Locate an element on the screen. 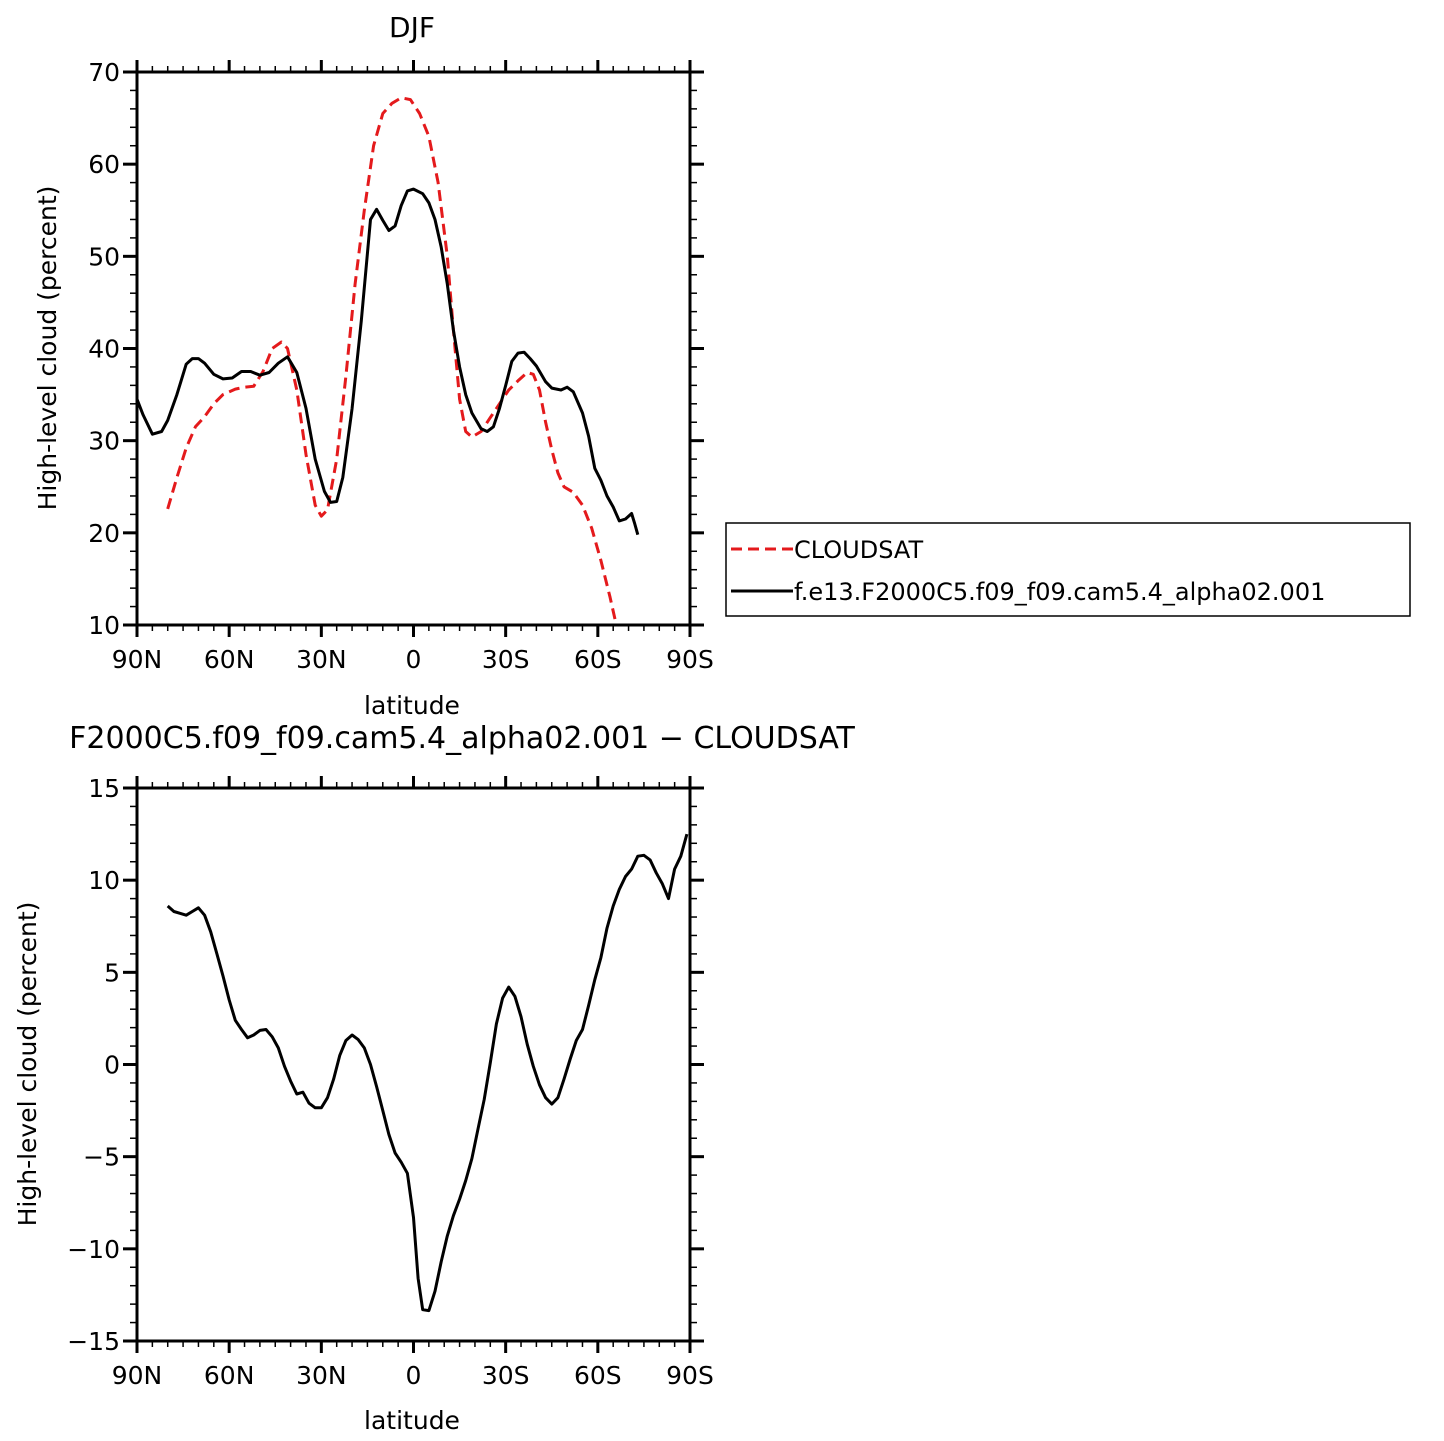 Image resolution: width=1444 pixels, height=1441 pixels. y-tick-label: −15 is located at coordinates (93, 1341).